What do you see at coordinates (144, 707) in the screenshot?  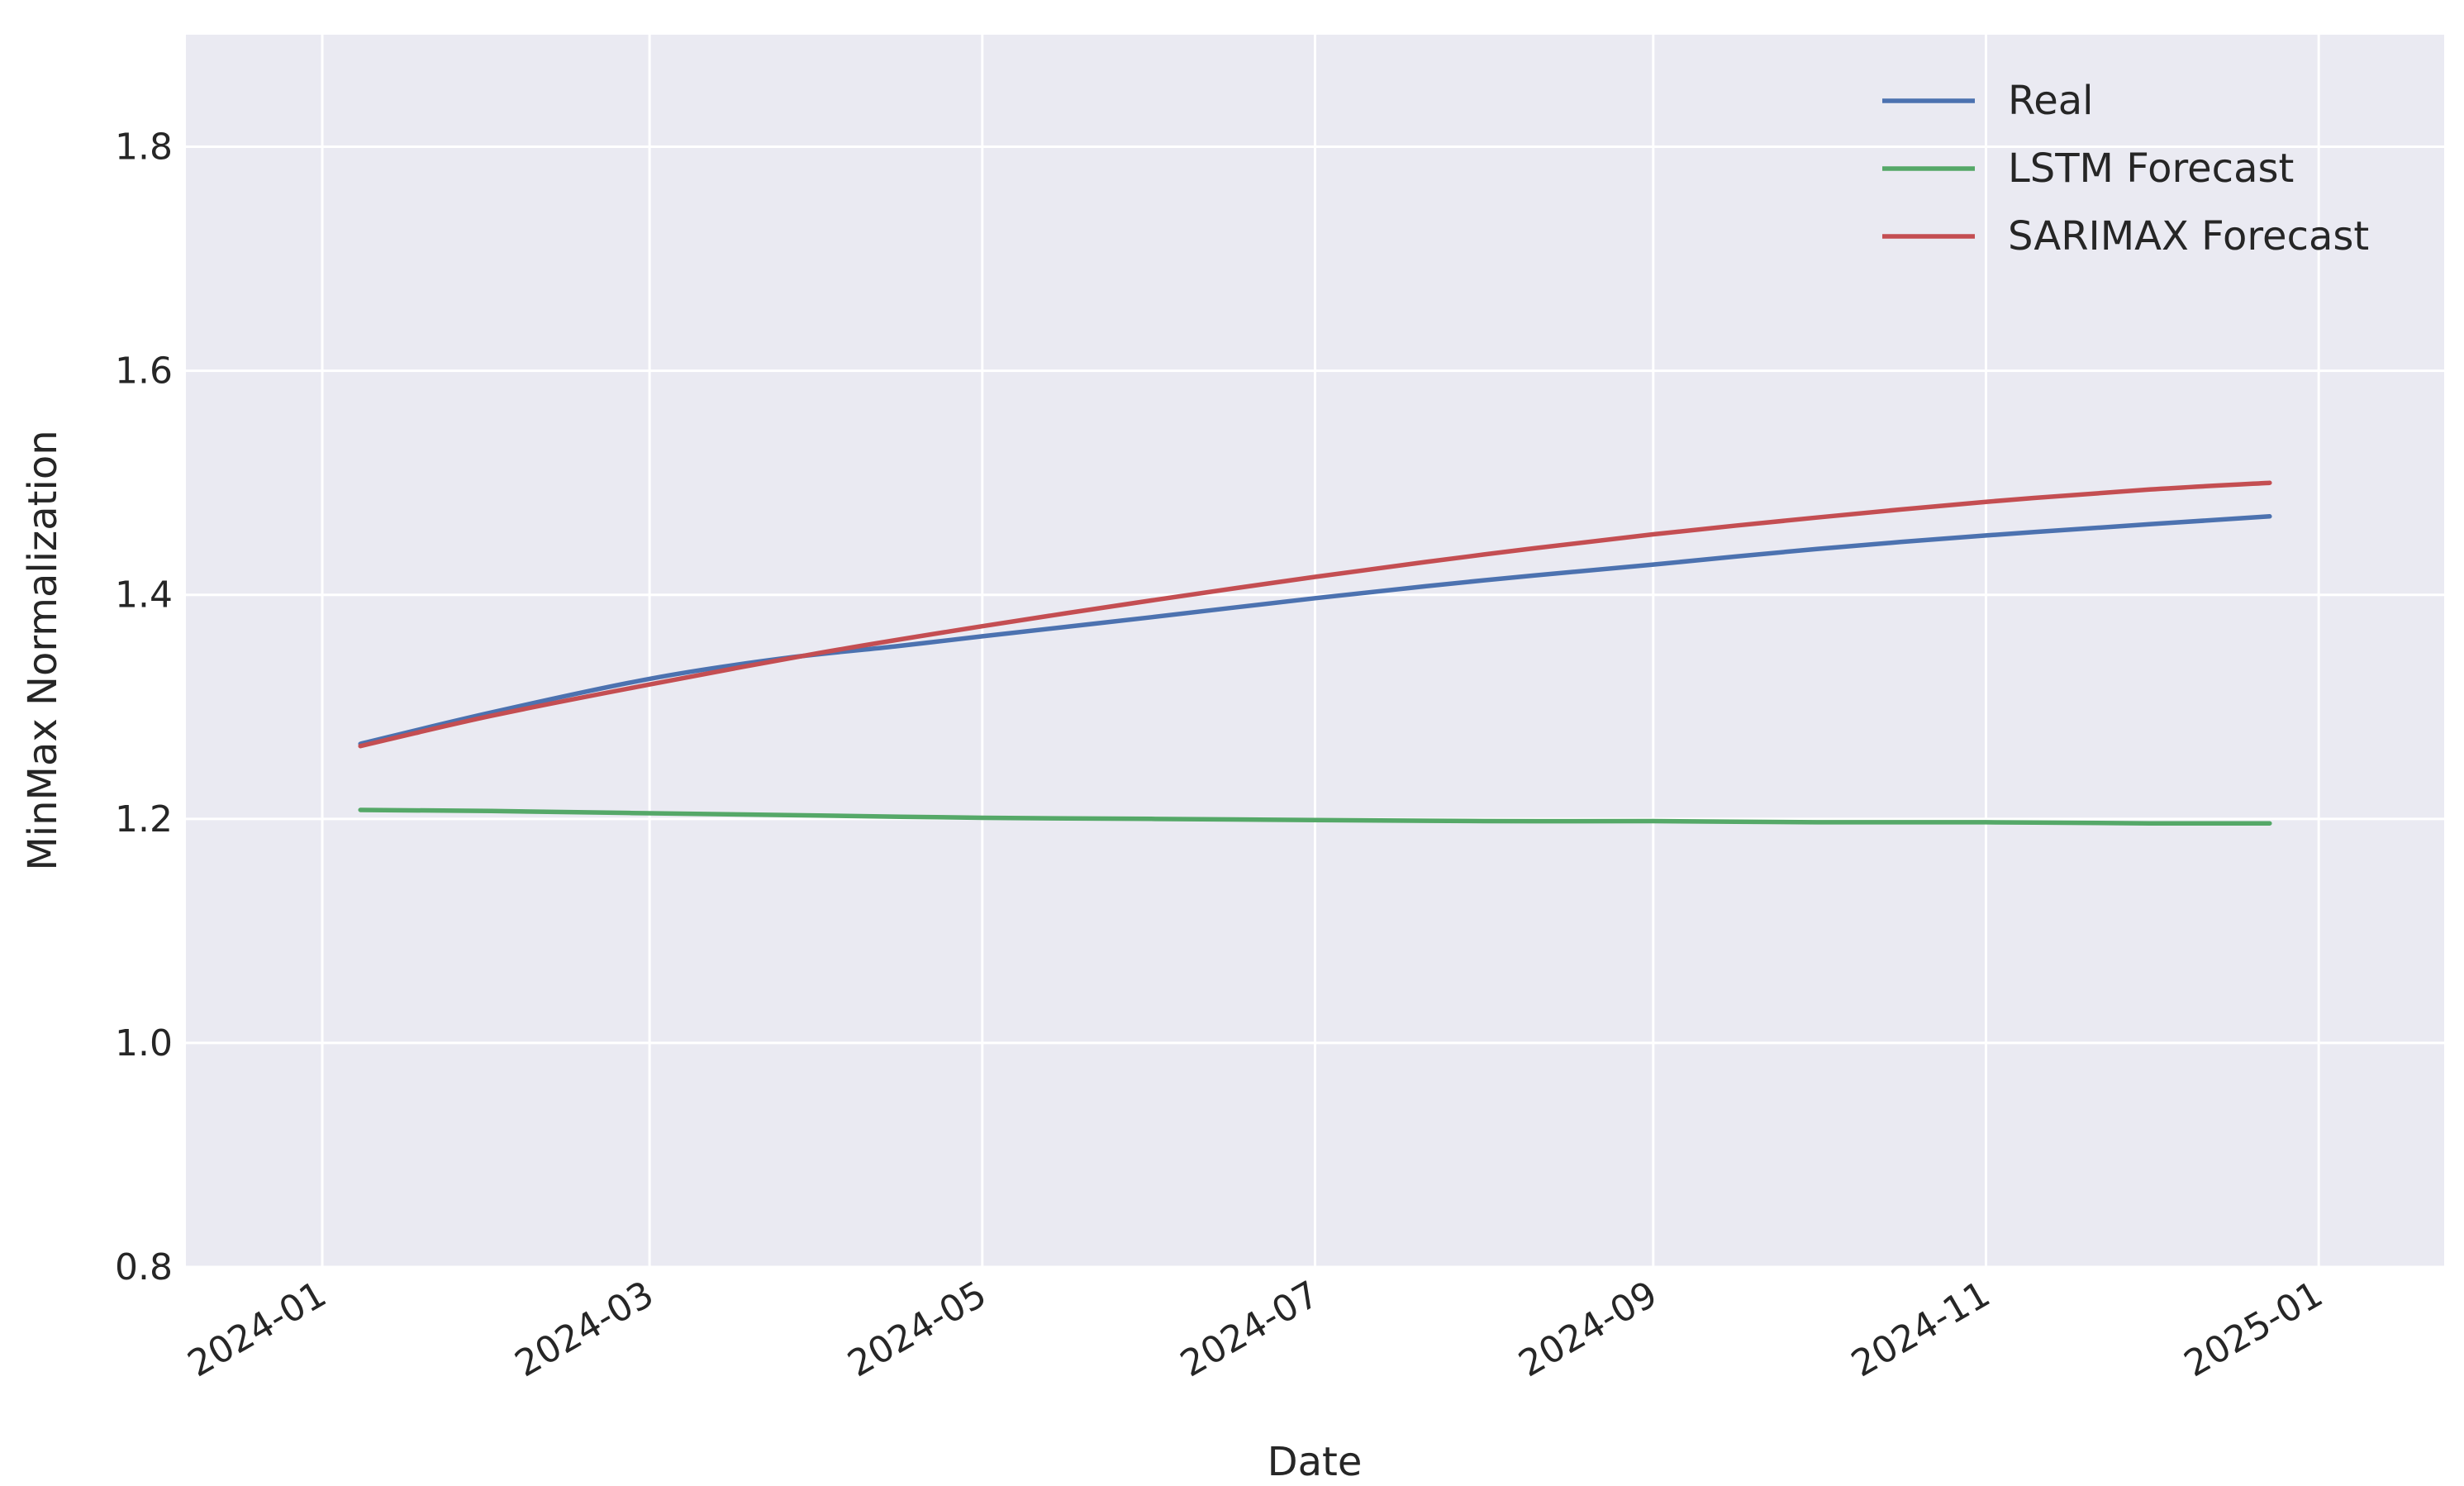 I see `y-tick-labels: 0.8 1.0 1.2 1.4 1.6 1.8` at bounding box center [144, 707].